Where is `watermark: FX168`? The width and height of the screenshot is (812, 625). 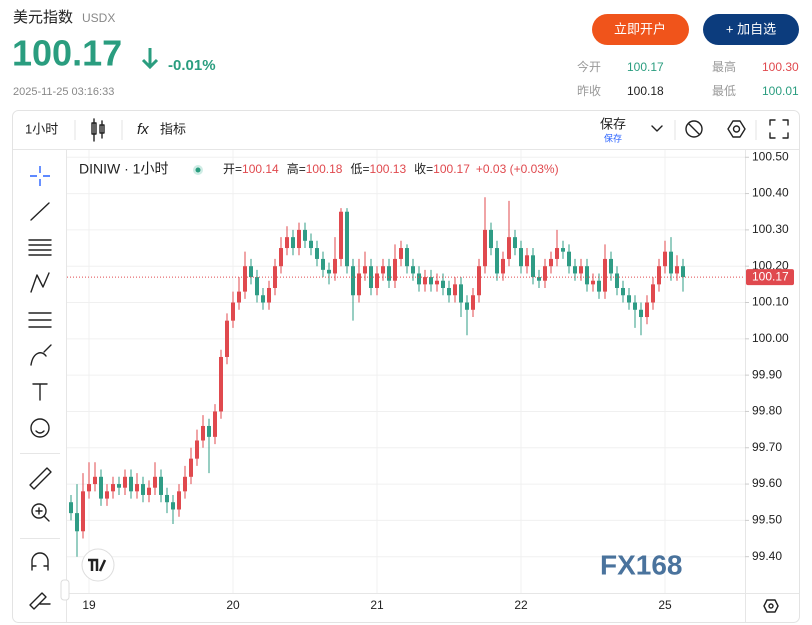
watermark: FX168 is located at coordinates (641, 564).